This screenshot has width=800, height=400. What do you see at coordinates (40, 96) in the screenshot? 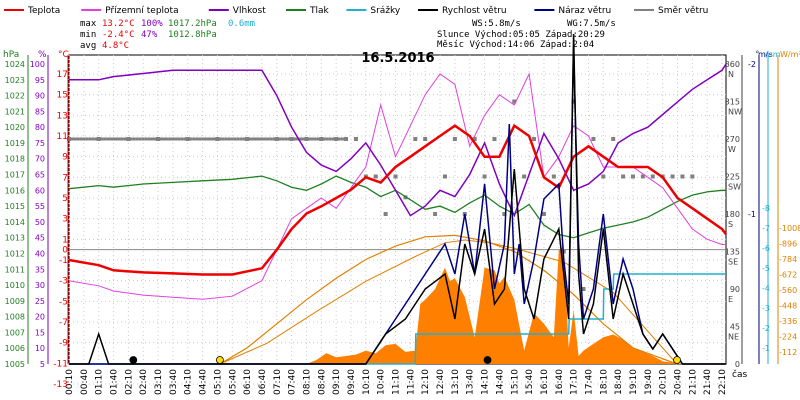
I see `y-tick-pct: 90` at bounding box center [40, 96].